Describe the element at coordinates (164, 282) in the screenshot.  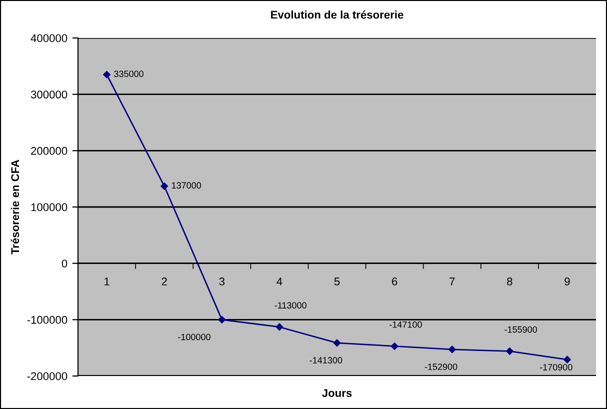
I see `x-tick-label: 2` at that location.